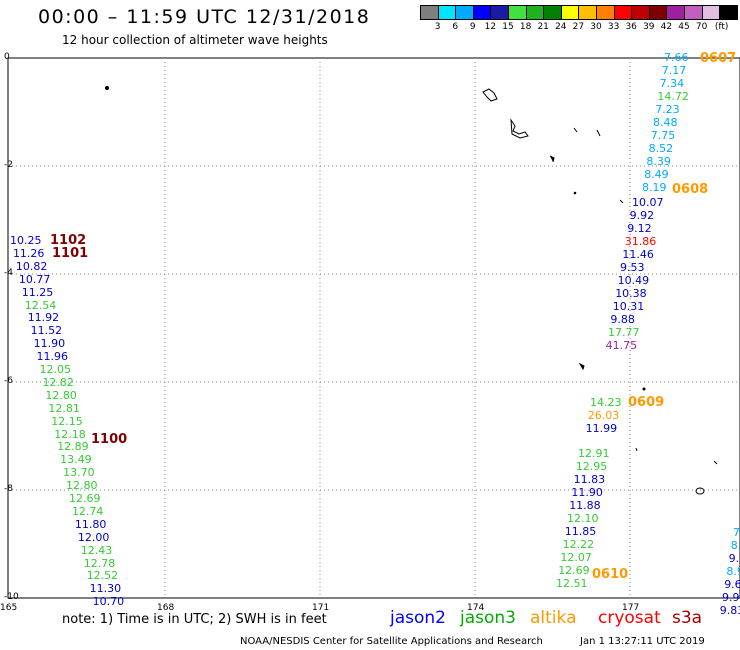 This screenshot has width=740, height=650. Describe the element at coordinates (109, 439) in the screenshot. I see `orbit-pass-label: 1100` at that location.